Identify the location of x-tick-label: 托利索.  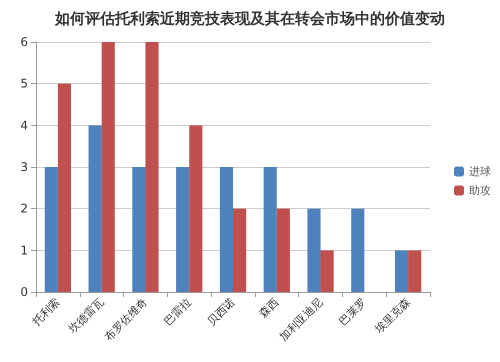
(45, 312).